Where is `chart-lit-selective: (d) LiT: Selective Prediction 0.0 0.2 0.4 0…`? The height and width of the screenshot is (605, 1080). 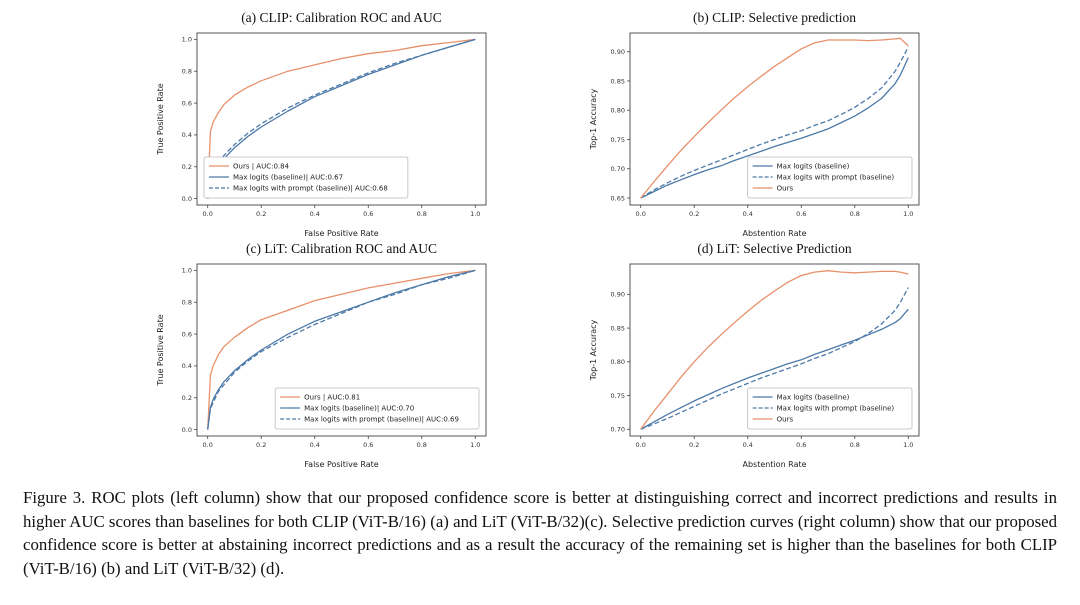
chart-lit-selective: (d) LiT: Selective Prediction 0.0 0.2 0.4 0… is located at coordinates (756, 355).